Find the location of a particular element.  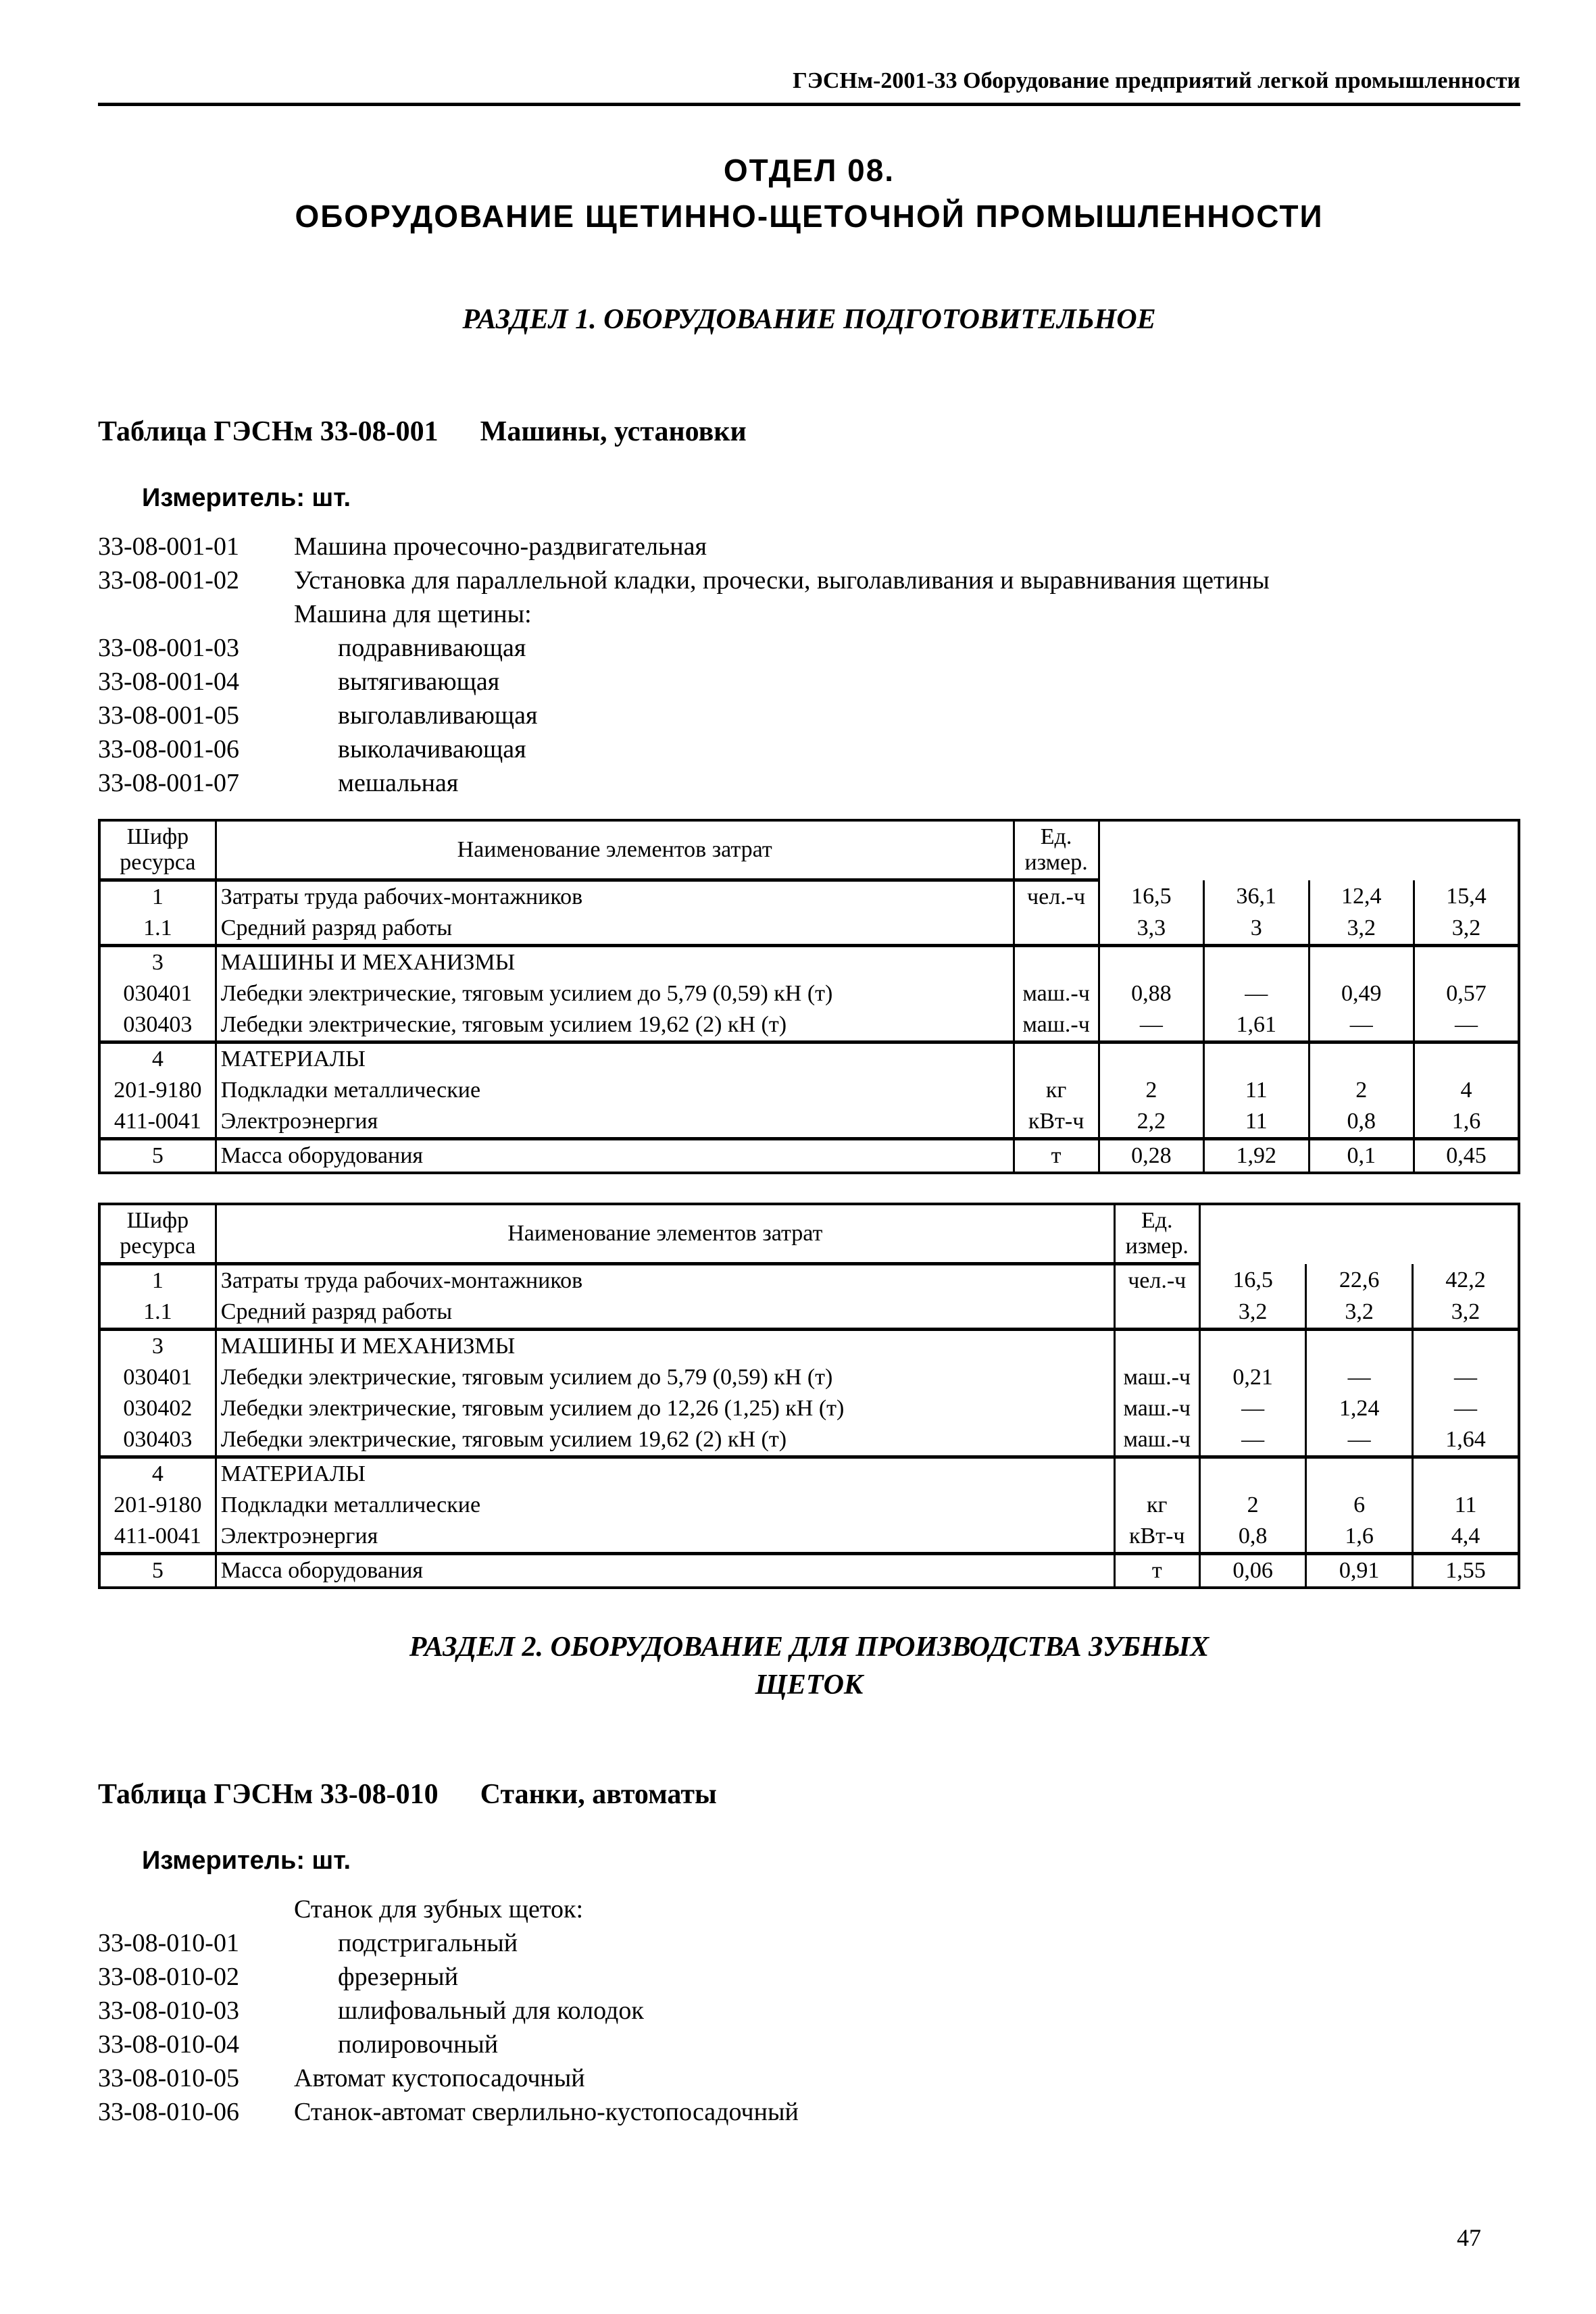

cell-cost-element-name: МАШИНЫ И МЕХАНИЗМЫ is located at coordinates (614, 961).